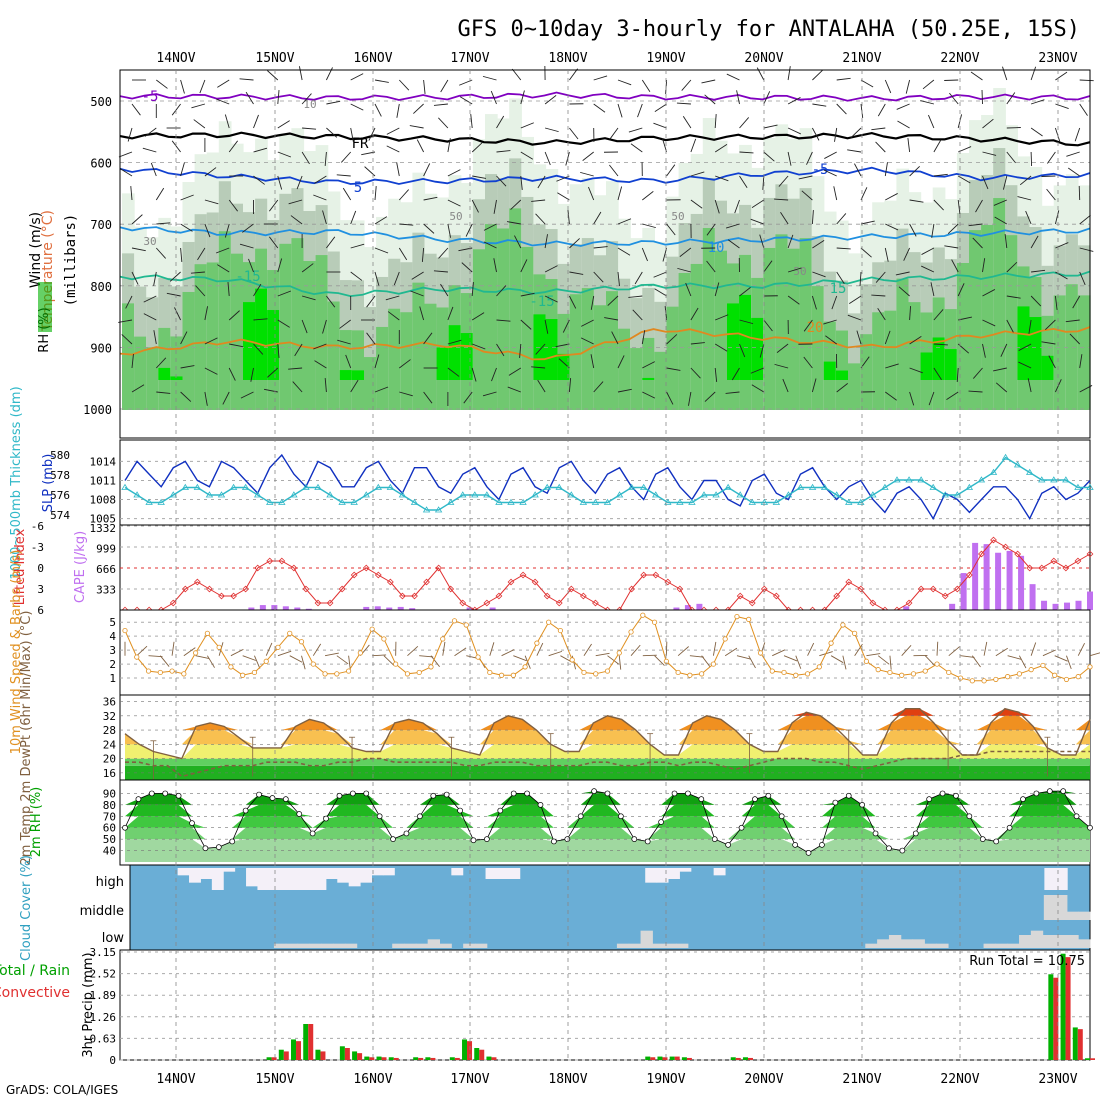 The width and height of the screenshot is (1100, 1100). Describe the element at coordinates (109, 828) in the screenshot. I see `rh-tick: 60` at that location.